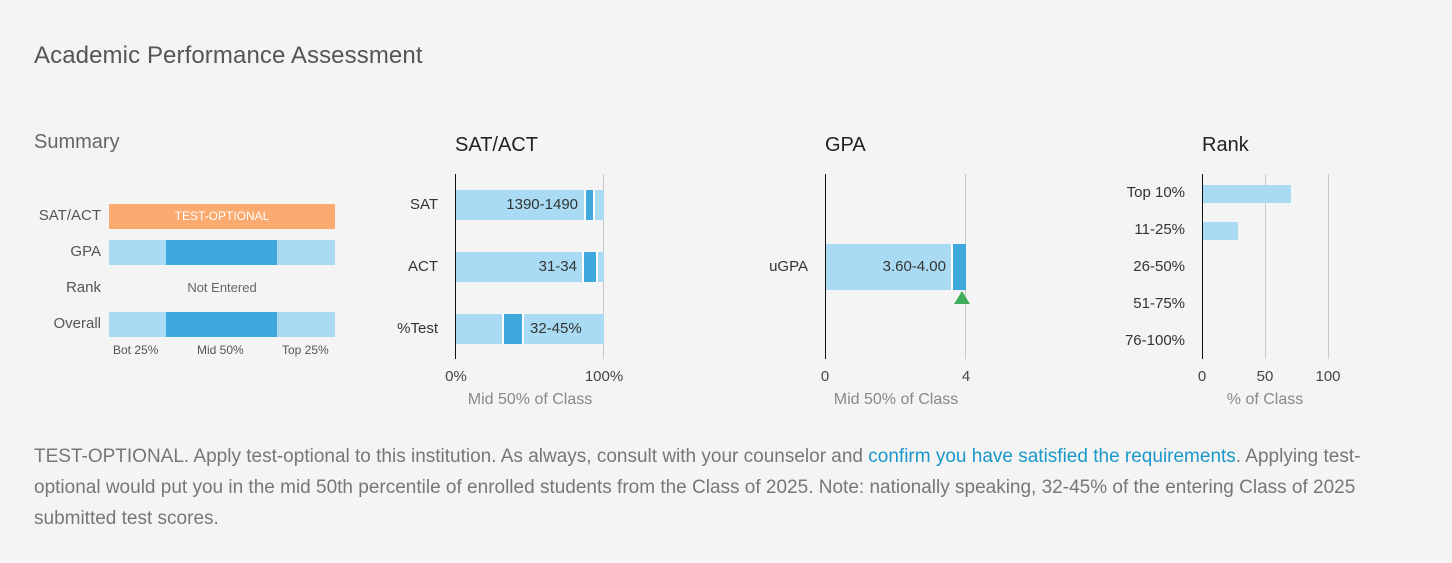 The image size is (1452, 563). I want to click on satact-bar-sat-sep, so click(585, 205).